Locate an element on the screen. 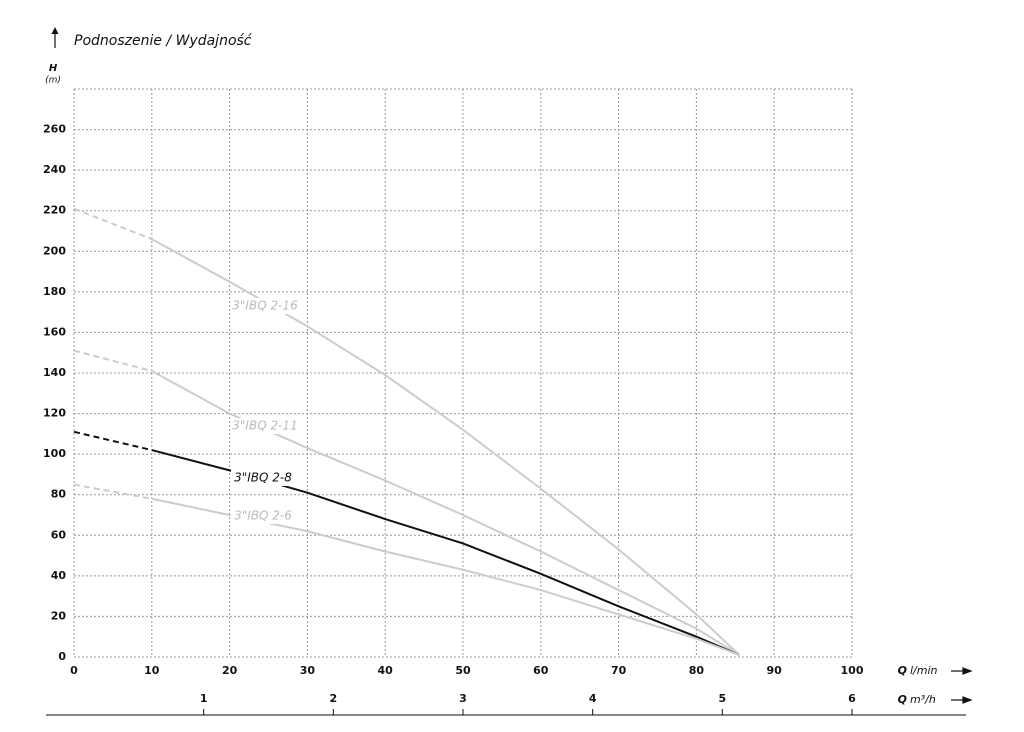  curve-label: 3"IBQ 2-8 is located at coordinates (263, 478).